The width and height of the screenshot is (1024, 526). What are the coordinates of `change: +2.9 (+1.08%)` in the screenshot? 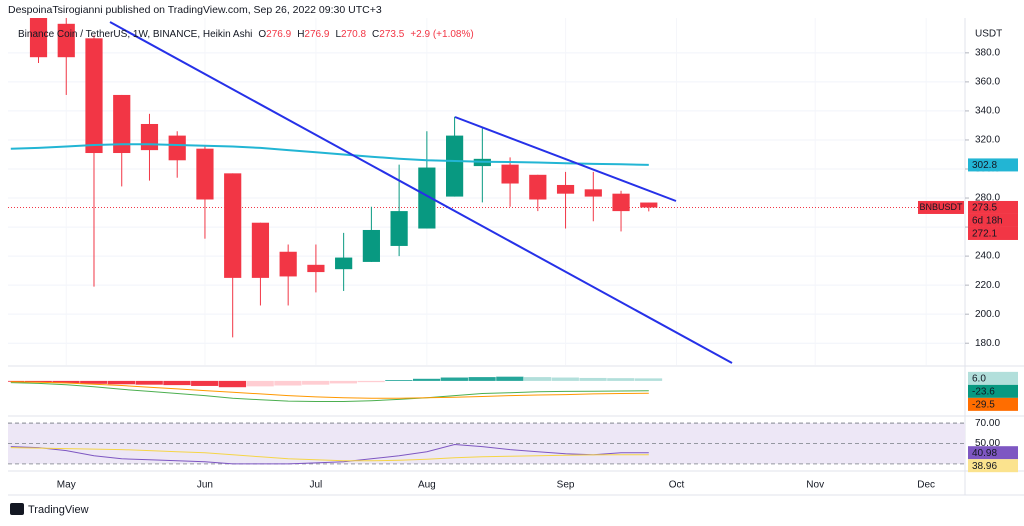 It's located at (441, 34).